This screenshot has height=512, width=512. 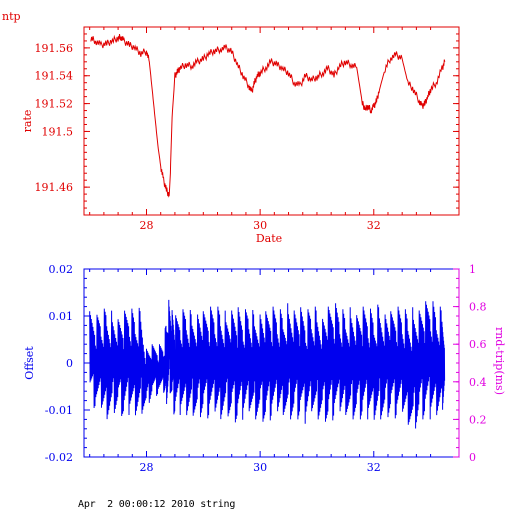 What do you see at coordinates (61, 316) in the screenshot?
I see `offset-y-tick-label: 0.01` at bounding box center [61, 316].